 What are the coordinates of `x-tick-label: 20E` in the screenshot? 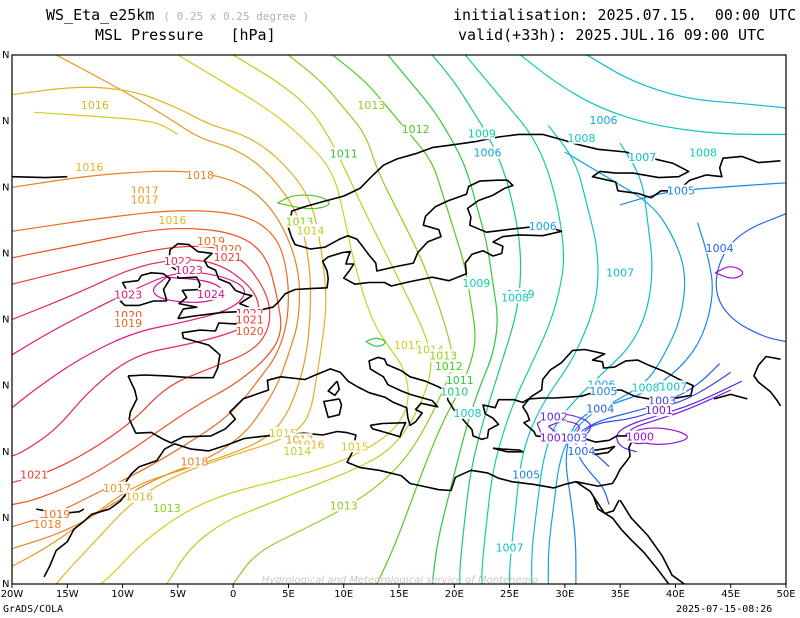 It's located at (454, 594).